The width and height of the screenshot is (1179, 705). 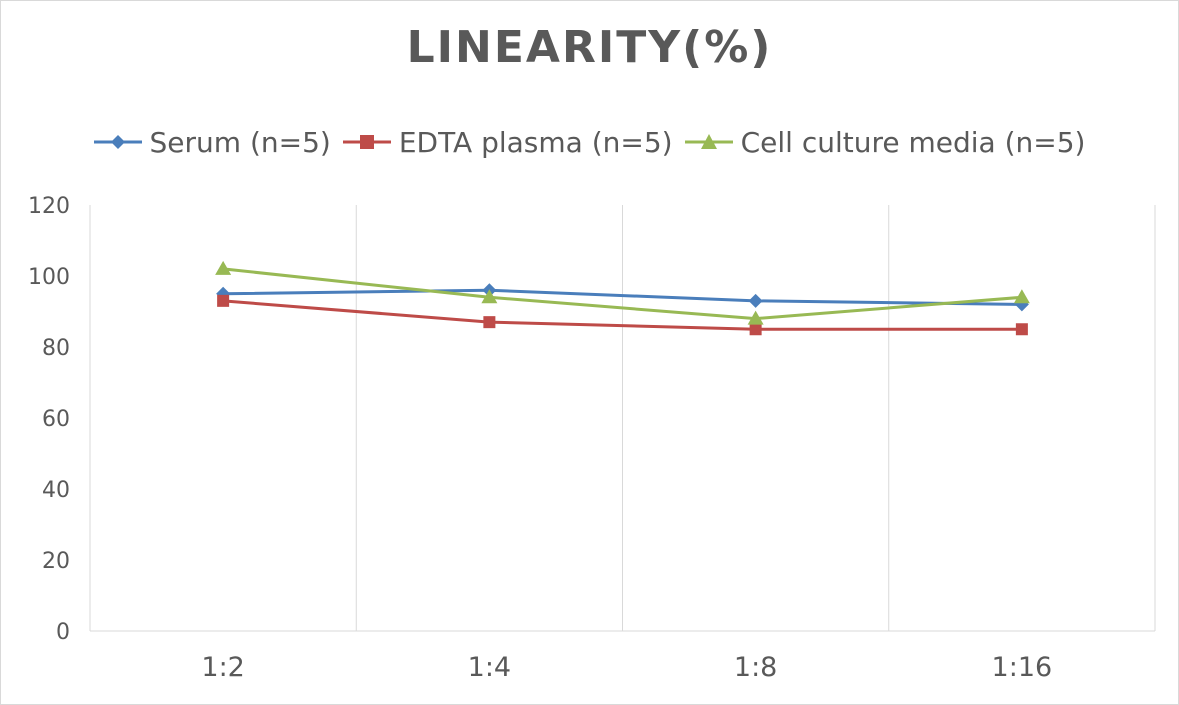 I want to click on y-tick-label: 100, so click(x=49, y=277).